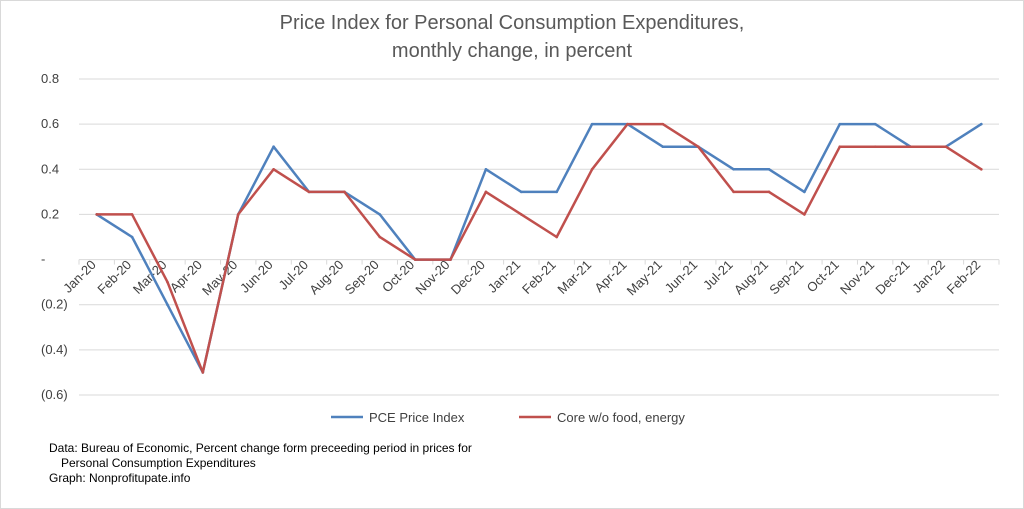  Describe the element at coordinates (610, 276) in the screenshot. I see `x-tick-label: Apr-21` at that location.